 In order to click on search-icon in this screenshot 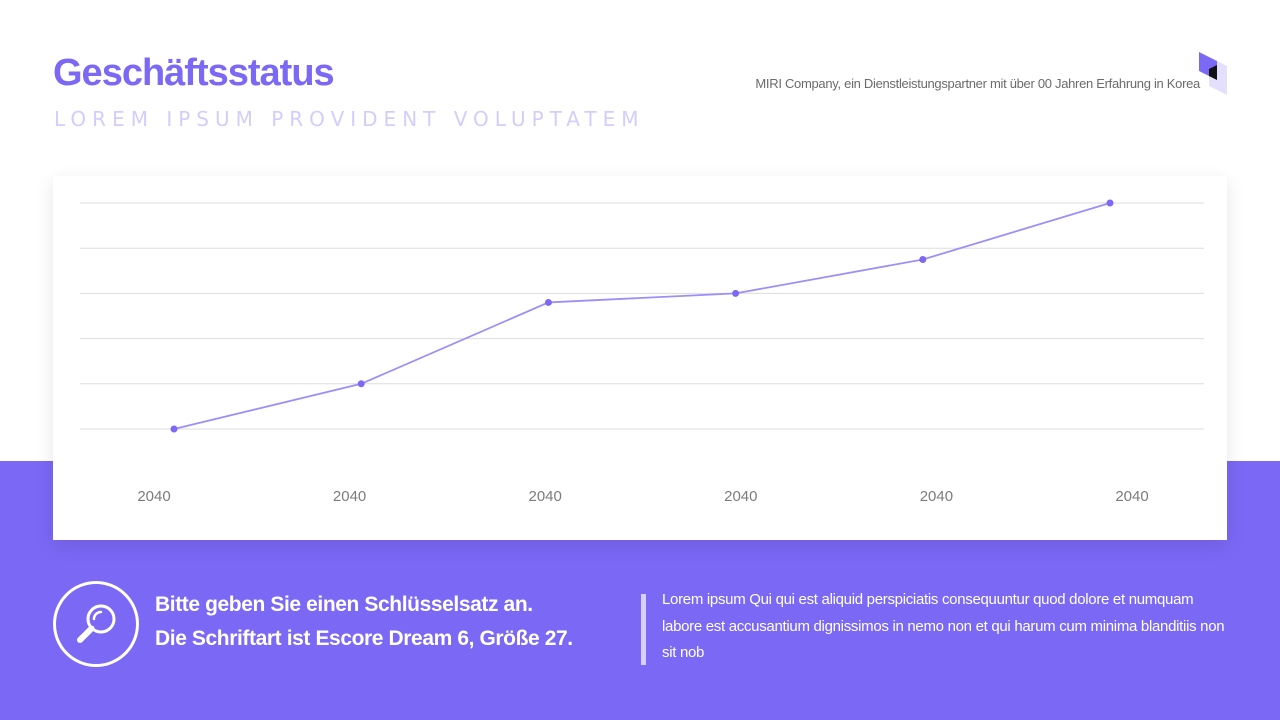, I will do `click(96, 623)`.